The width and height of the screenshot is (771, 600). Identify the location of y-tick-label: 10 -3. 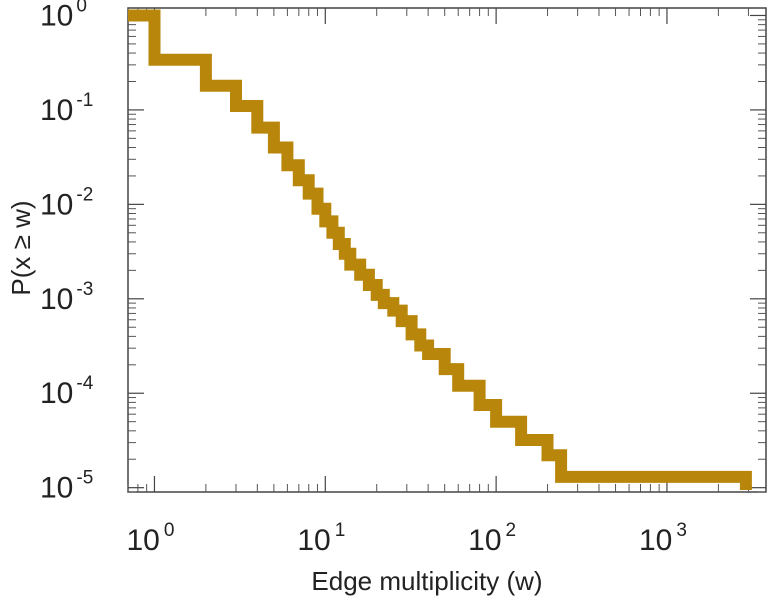
(66, 297).